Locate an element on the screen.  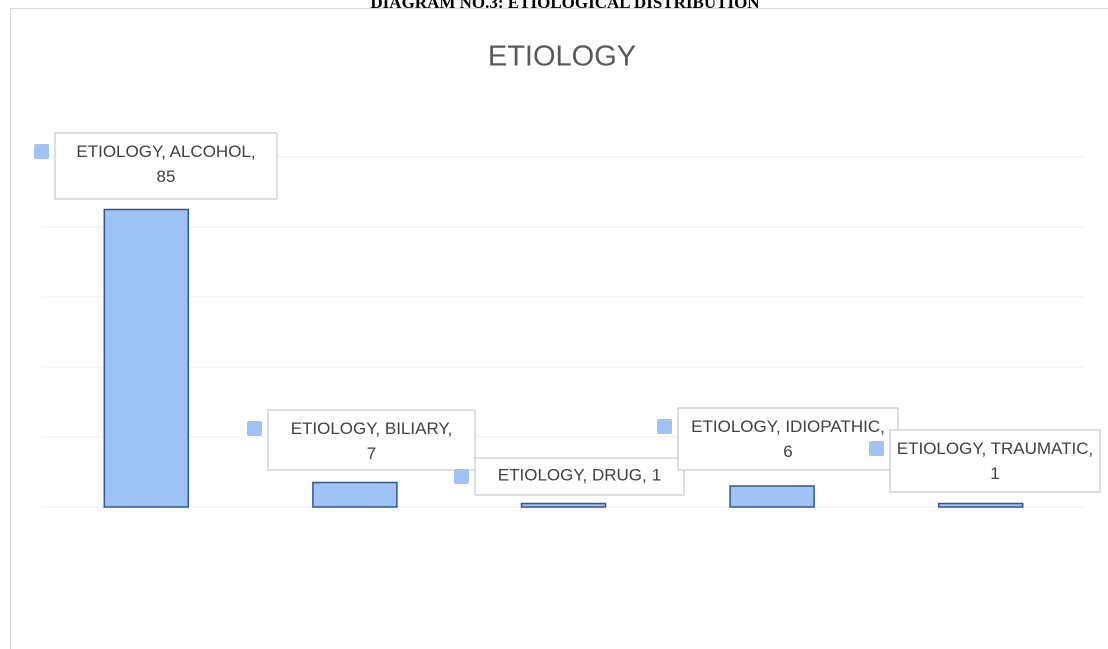
heading: DIAGRAM NO.3: ETIOLOGICAL DISTRIBUTION is located at coordinates (565, 6).